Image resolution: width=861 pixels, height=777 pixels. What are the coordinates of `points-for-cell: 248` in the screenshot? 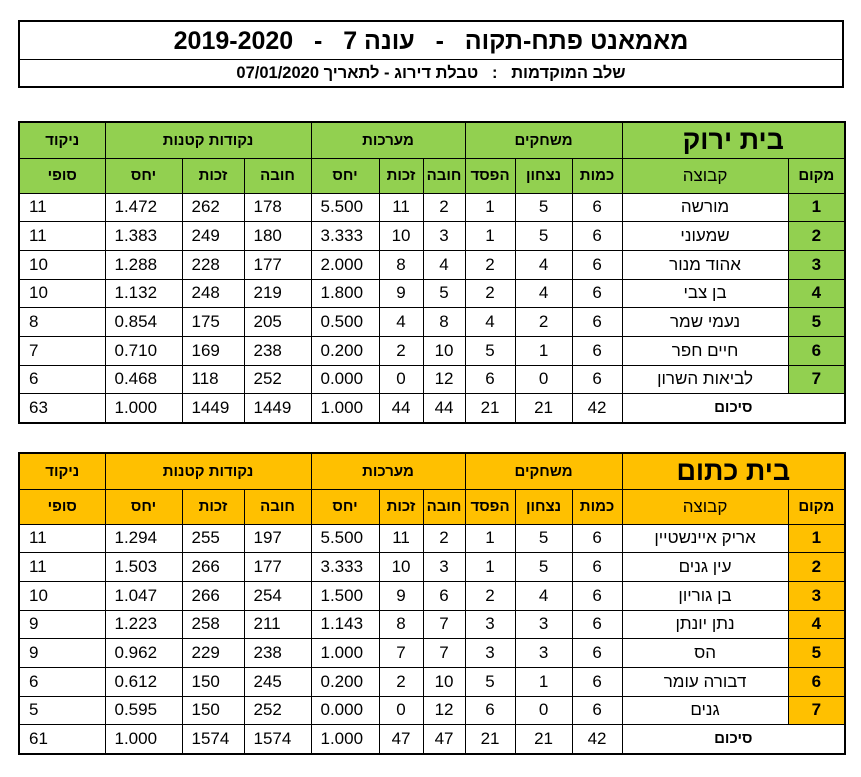 It's located at (213, 293).